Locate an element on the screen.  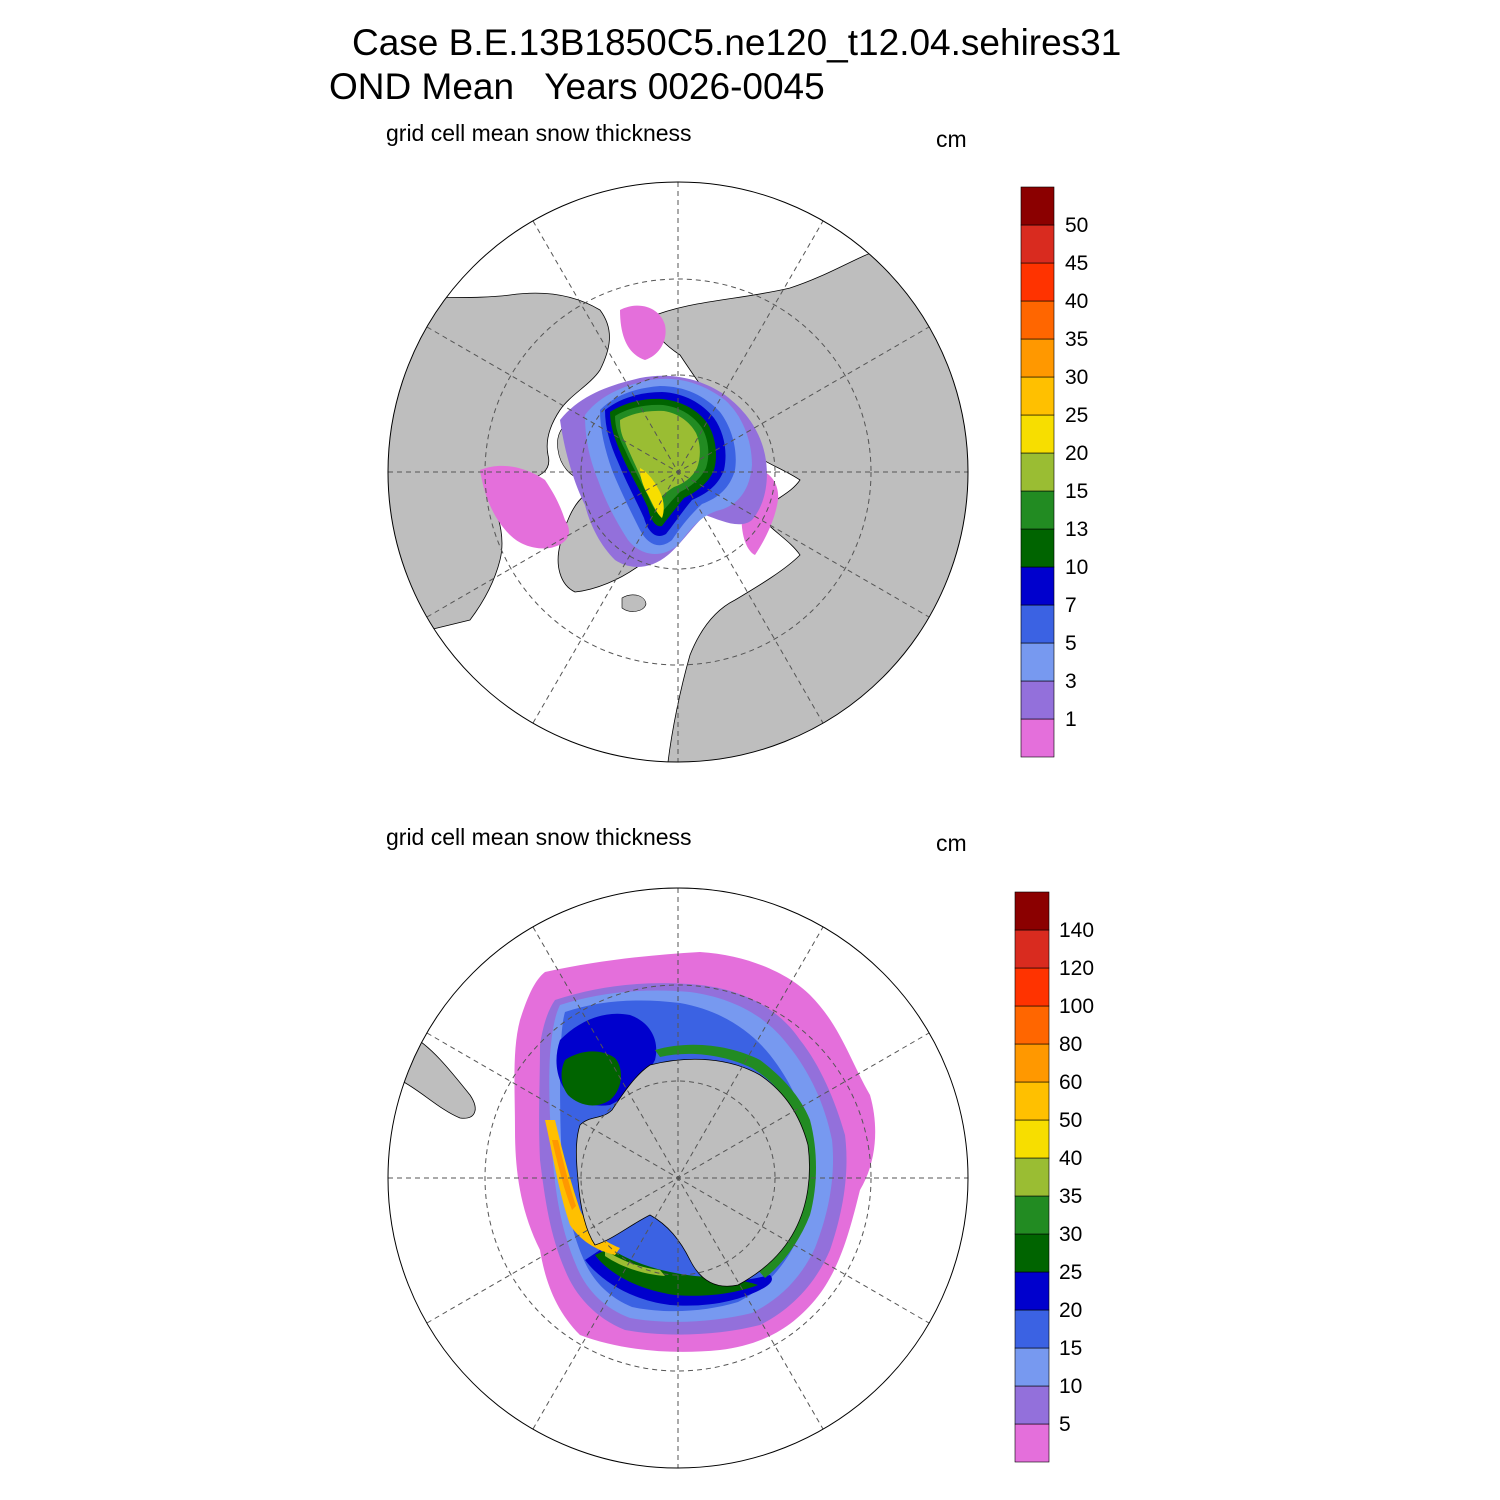
south-graticule is located at coordinates (678, 1178).